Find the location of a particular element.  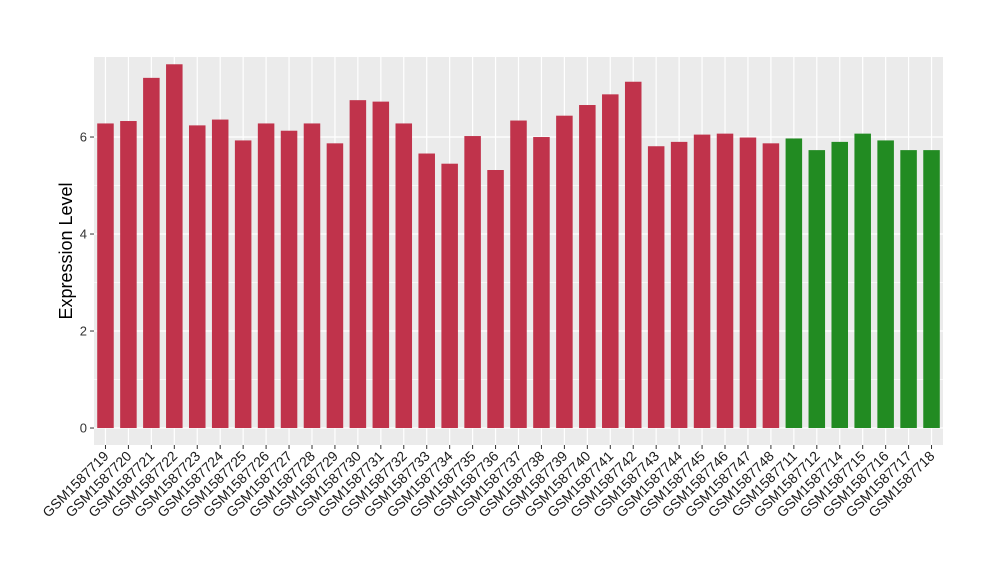

bar-GSM1587722 is located at coordinates (174, 246).